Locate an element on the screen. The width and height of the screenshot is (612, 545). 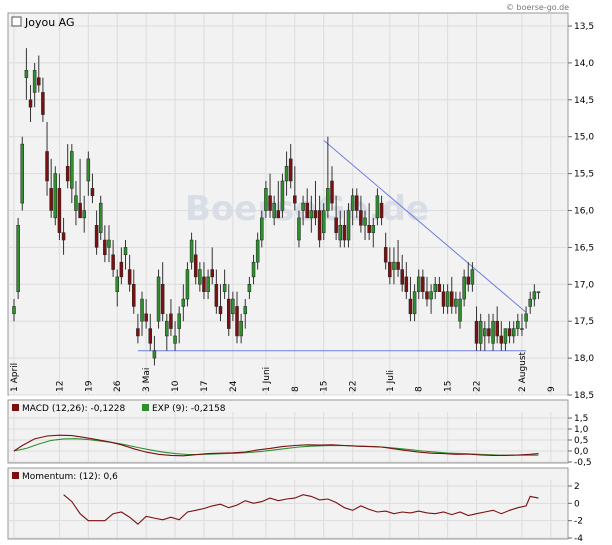
macd-legend-swatch is located at coordinates (15, 407).